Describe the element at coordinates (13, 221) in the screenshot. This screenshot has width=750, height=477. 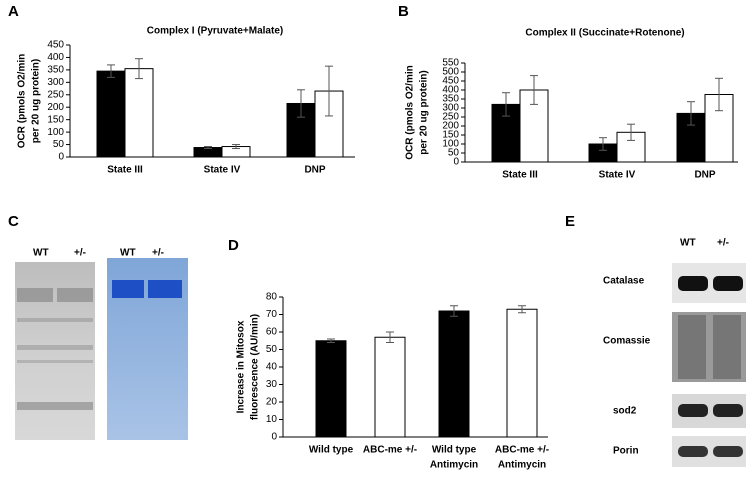
I see `panel-label: C` at that location.